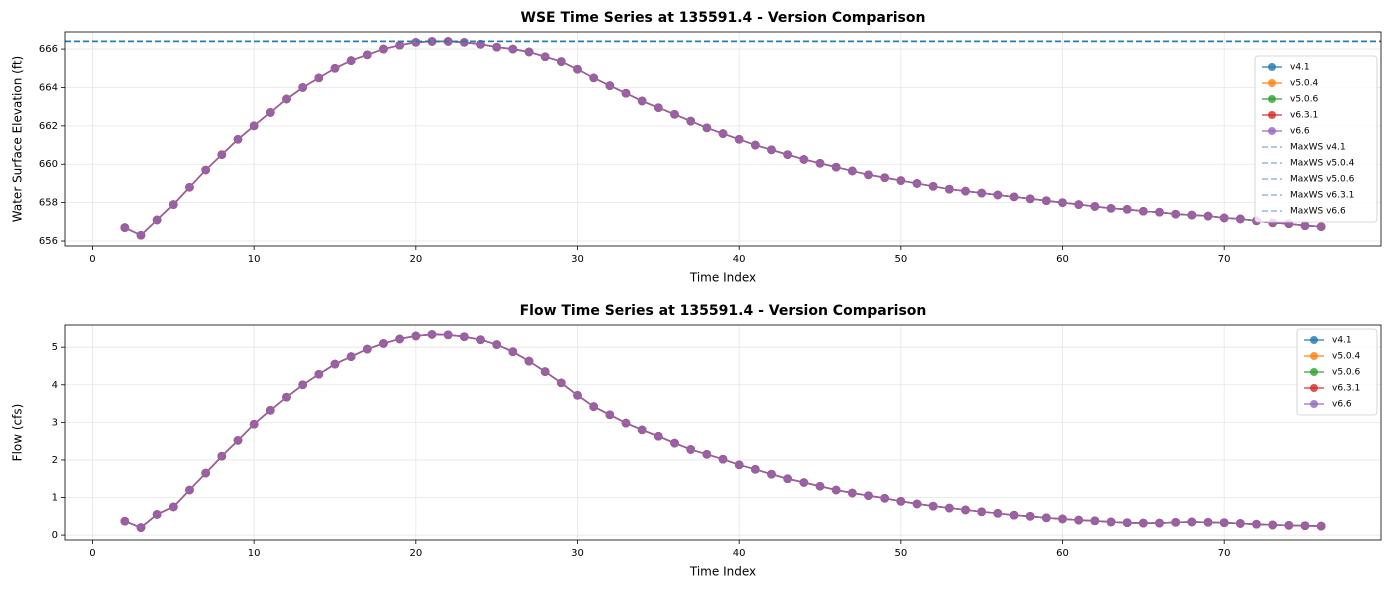 The height and width of the screenshot is (590, 1389). Describe the element at coordinates (48, 241) in the screenshot. I see `y-tick-label: 656` at that location.